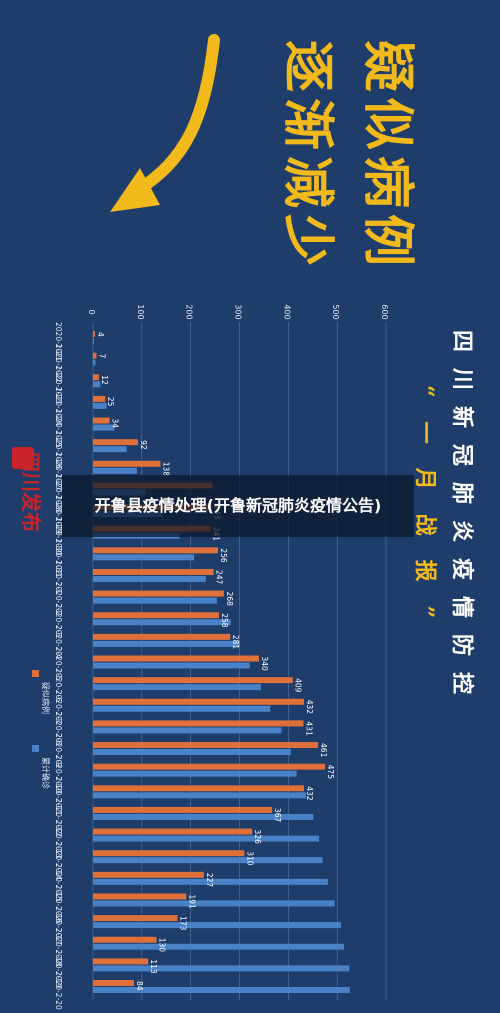 This screenshot has width=500, height=1013. I want to click on arrow-icon, so click(165, 123).